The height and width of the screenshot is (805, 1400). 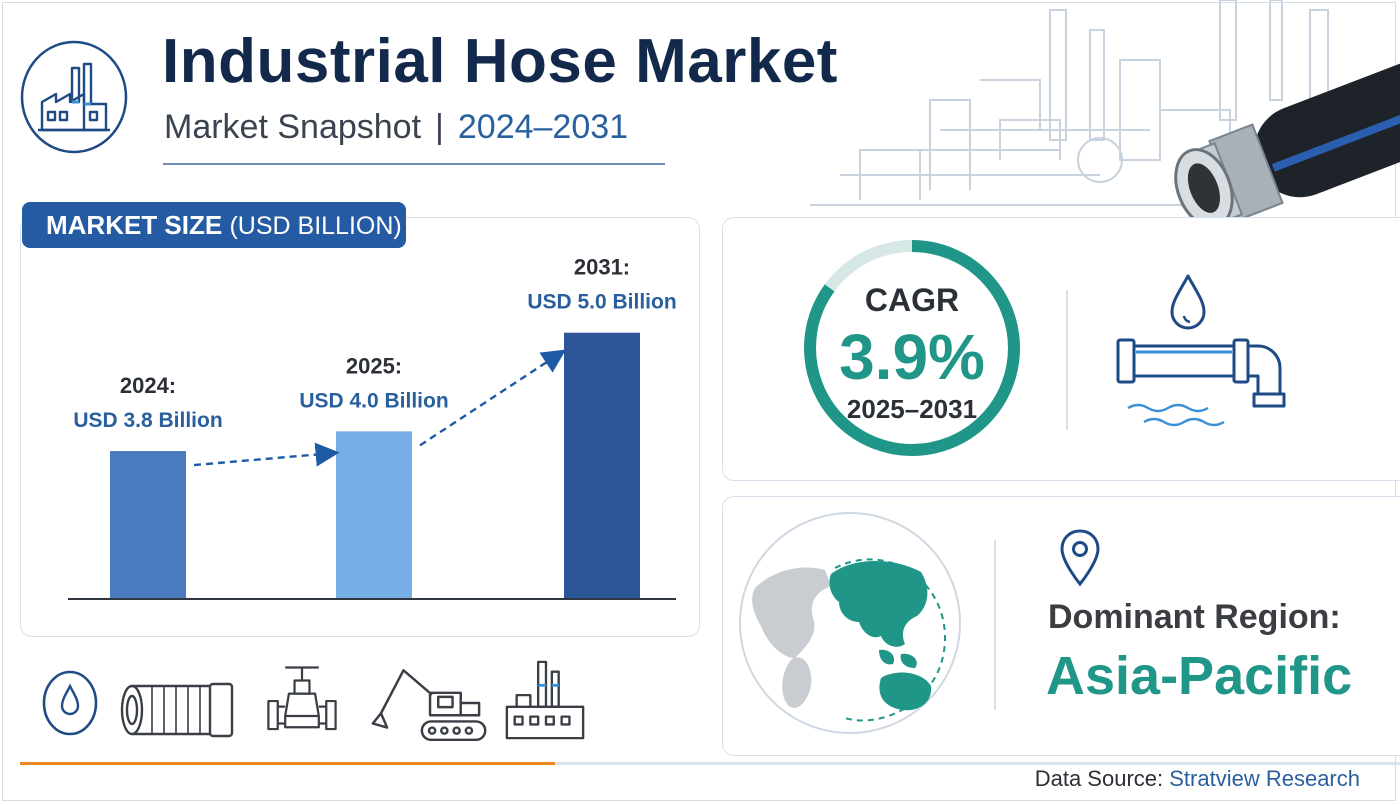 What do you see at coordinates (414, 164) in the screenshot?
I see `title-underline` at bounding box center [414, 164].